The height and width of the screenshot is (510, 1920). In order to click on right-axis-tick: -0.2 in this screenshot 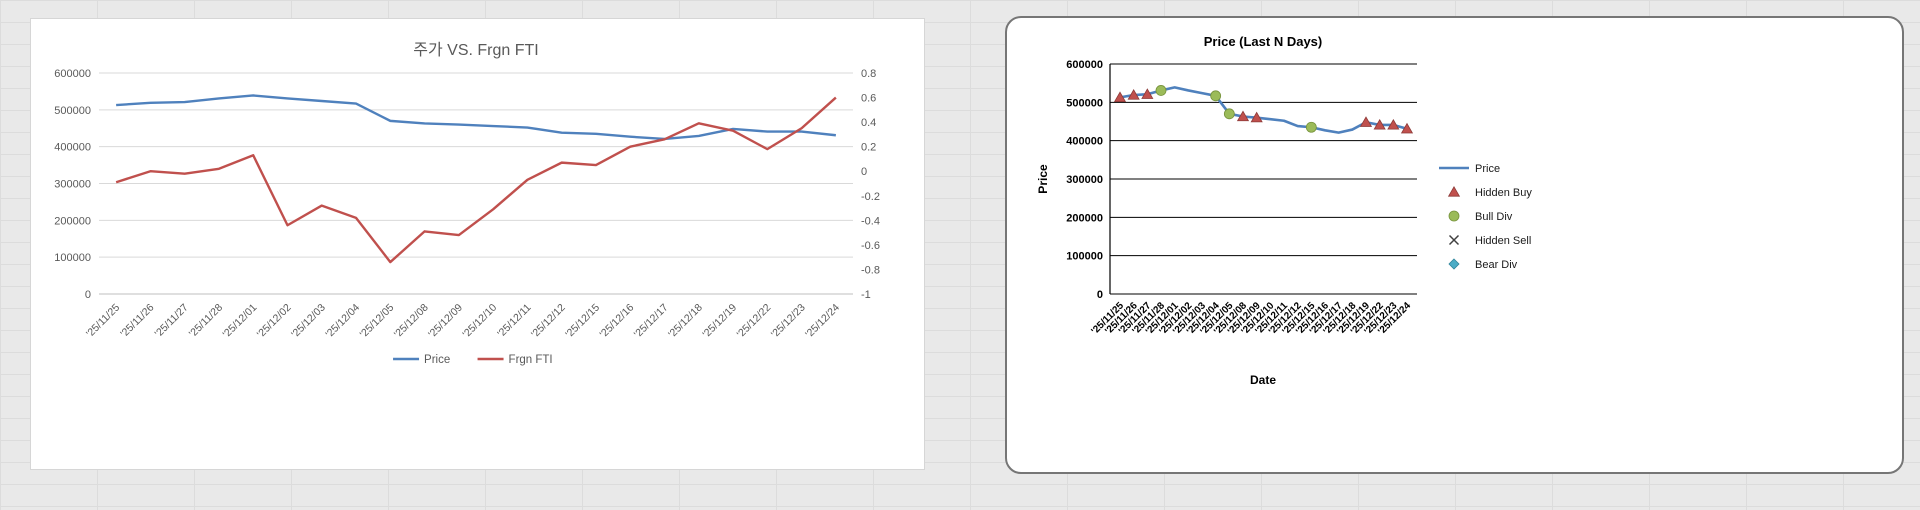, I will do `click(870, 197)`.